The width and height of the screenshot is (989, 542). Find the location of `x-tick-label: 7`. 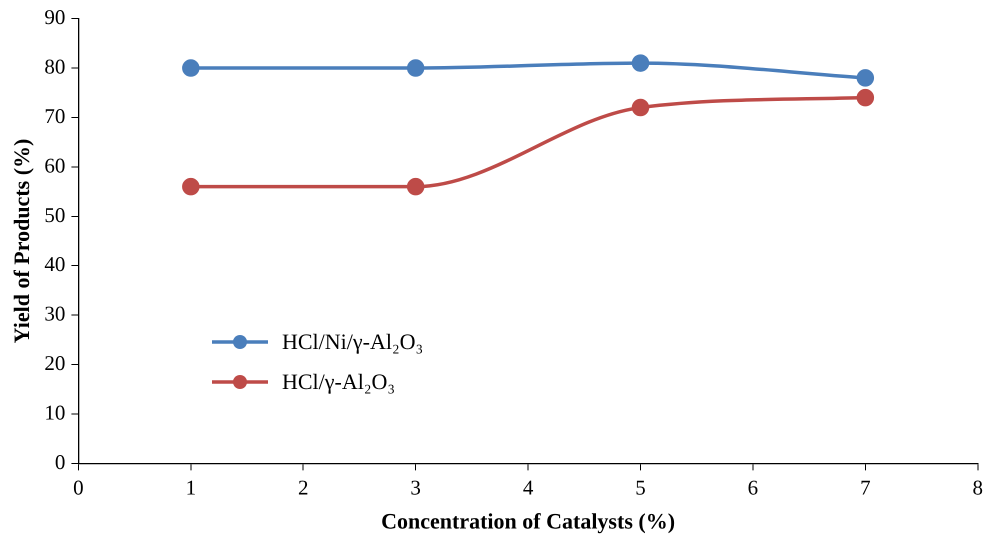

x-tick-label: 7 is located at coordinates (865, 488).